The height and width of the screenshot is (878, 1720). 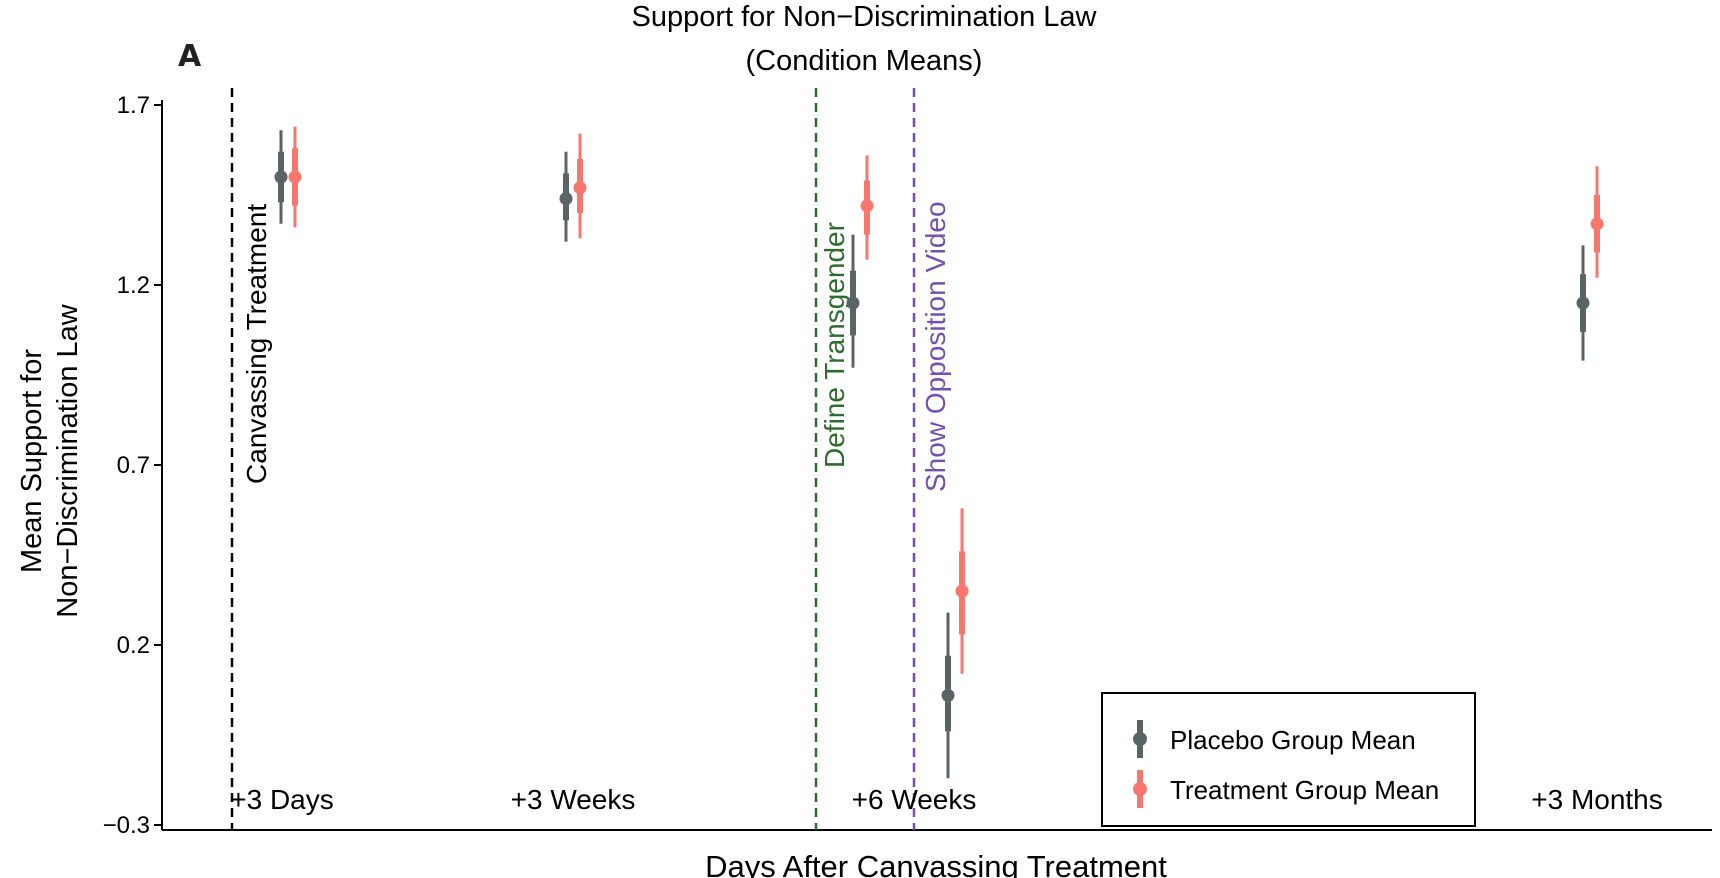 What do you see at coordinates (256, 344) in the screenshot?
I see `event-line-label: Canvassing Treatment` at bounding box center [256, 344].